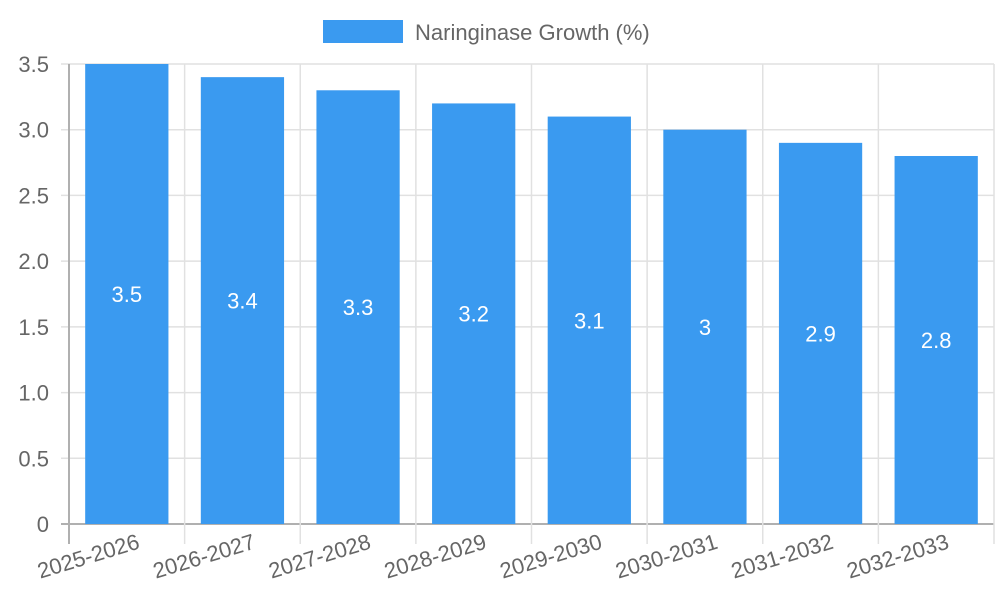  Describe the element at coordinates (666, 556) in the screenshot. I see `x-tick-label: 2030-2031` at that location.